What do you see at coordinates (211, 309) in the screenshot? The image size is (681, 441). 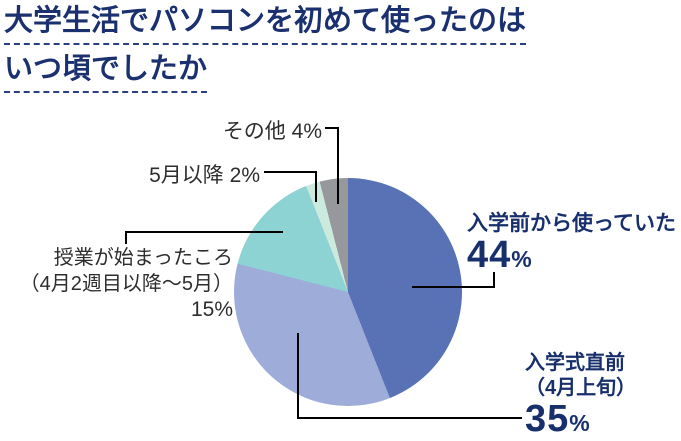 I see `slice-label-classes-pct: 15%` at bounding box center [211, 309].